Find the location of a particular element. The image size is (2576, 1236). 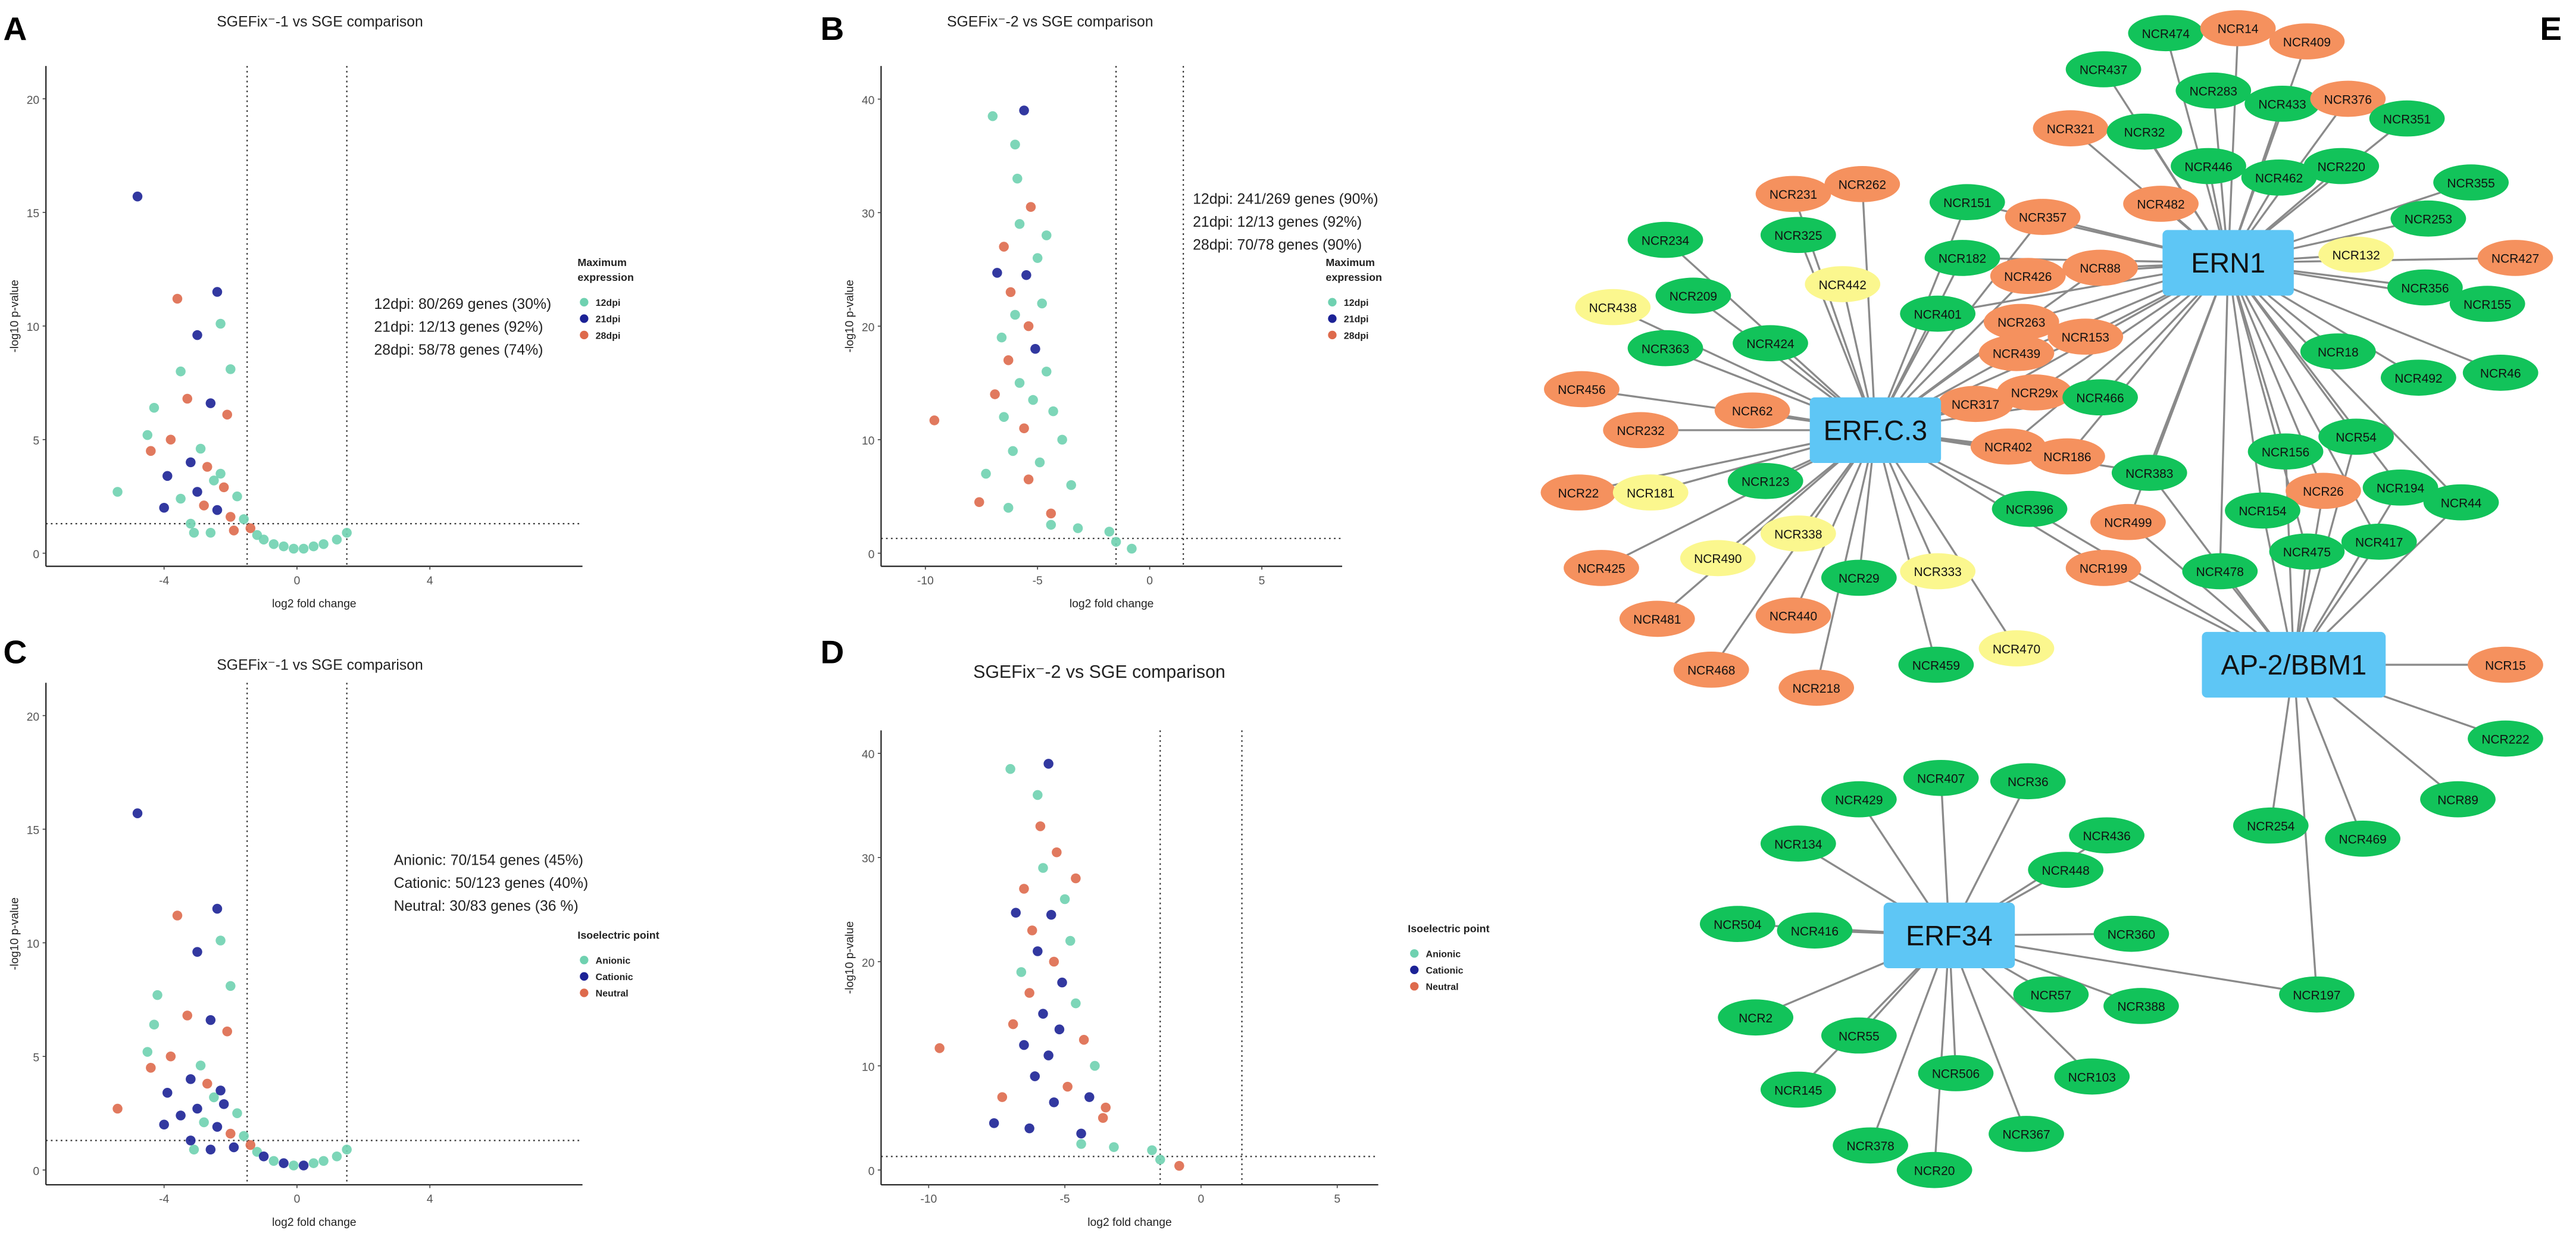

gene-node-label: NCR151 is located at coordinates (1967, 203).